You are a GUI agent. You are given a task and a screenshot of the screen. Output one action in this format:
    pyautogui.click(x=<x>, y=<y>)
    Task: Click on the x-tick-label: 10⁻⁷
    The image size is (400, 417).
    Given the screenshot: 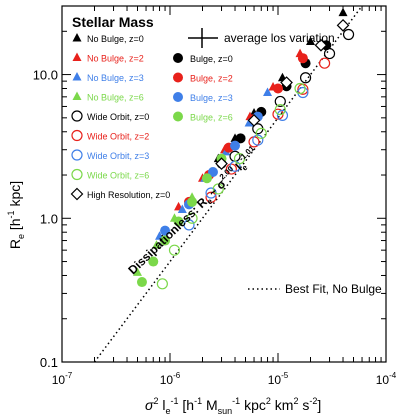 What is the action you would take?
    pyautogui.click(x=62, y=379)
    